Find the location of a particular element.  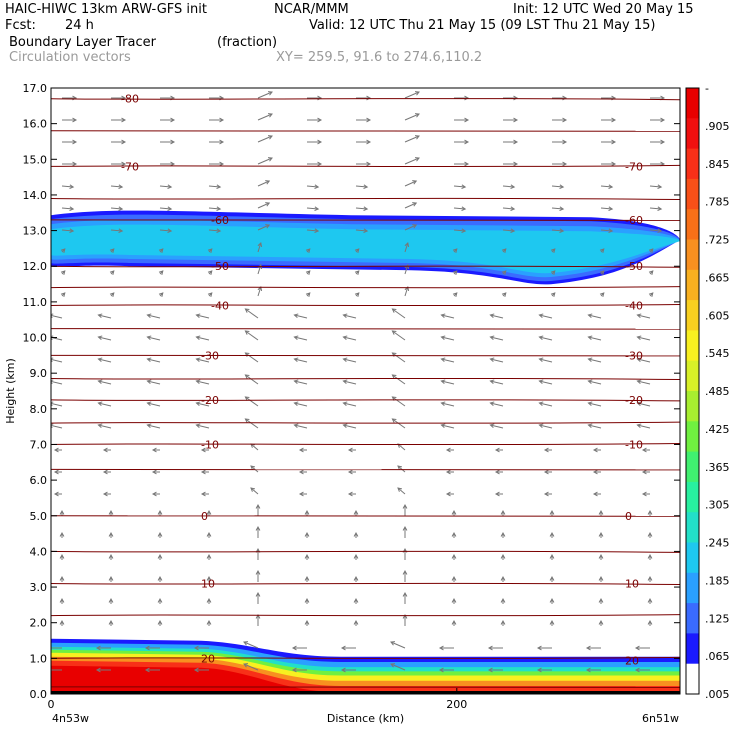

model-title: HAIC-HIWC 13km ARW-GFS init is located at coordinates (106, 9).